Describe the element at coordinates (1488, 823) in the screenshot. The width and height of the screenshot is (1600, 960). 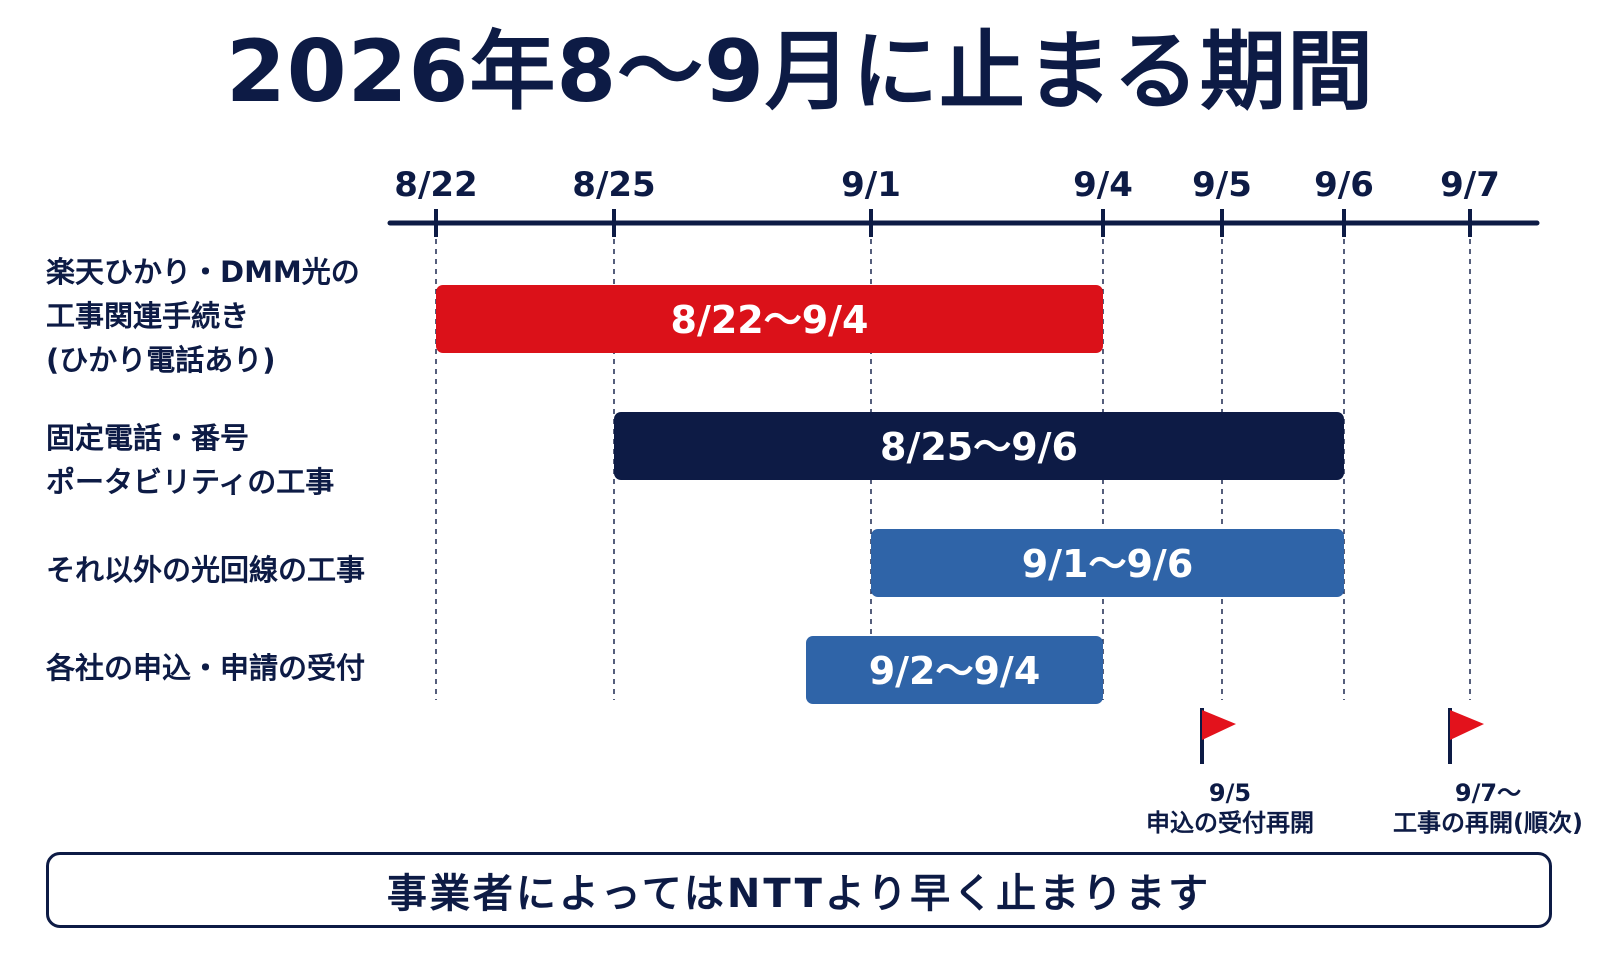
I see `milestone-caption-line: 工事の再開(順次)` at that location.